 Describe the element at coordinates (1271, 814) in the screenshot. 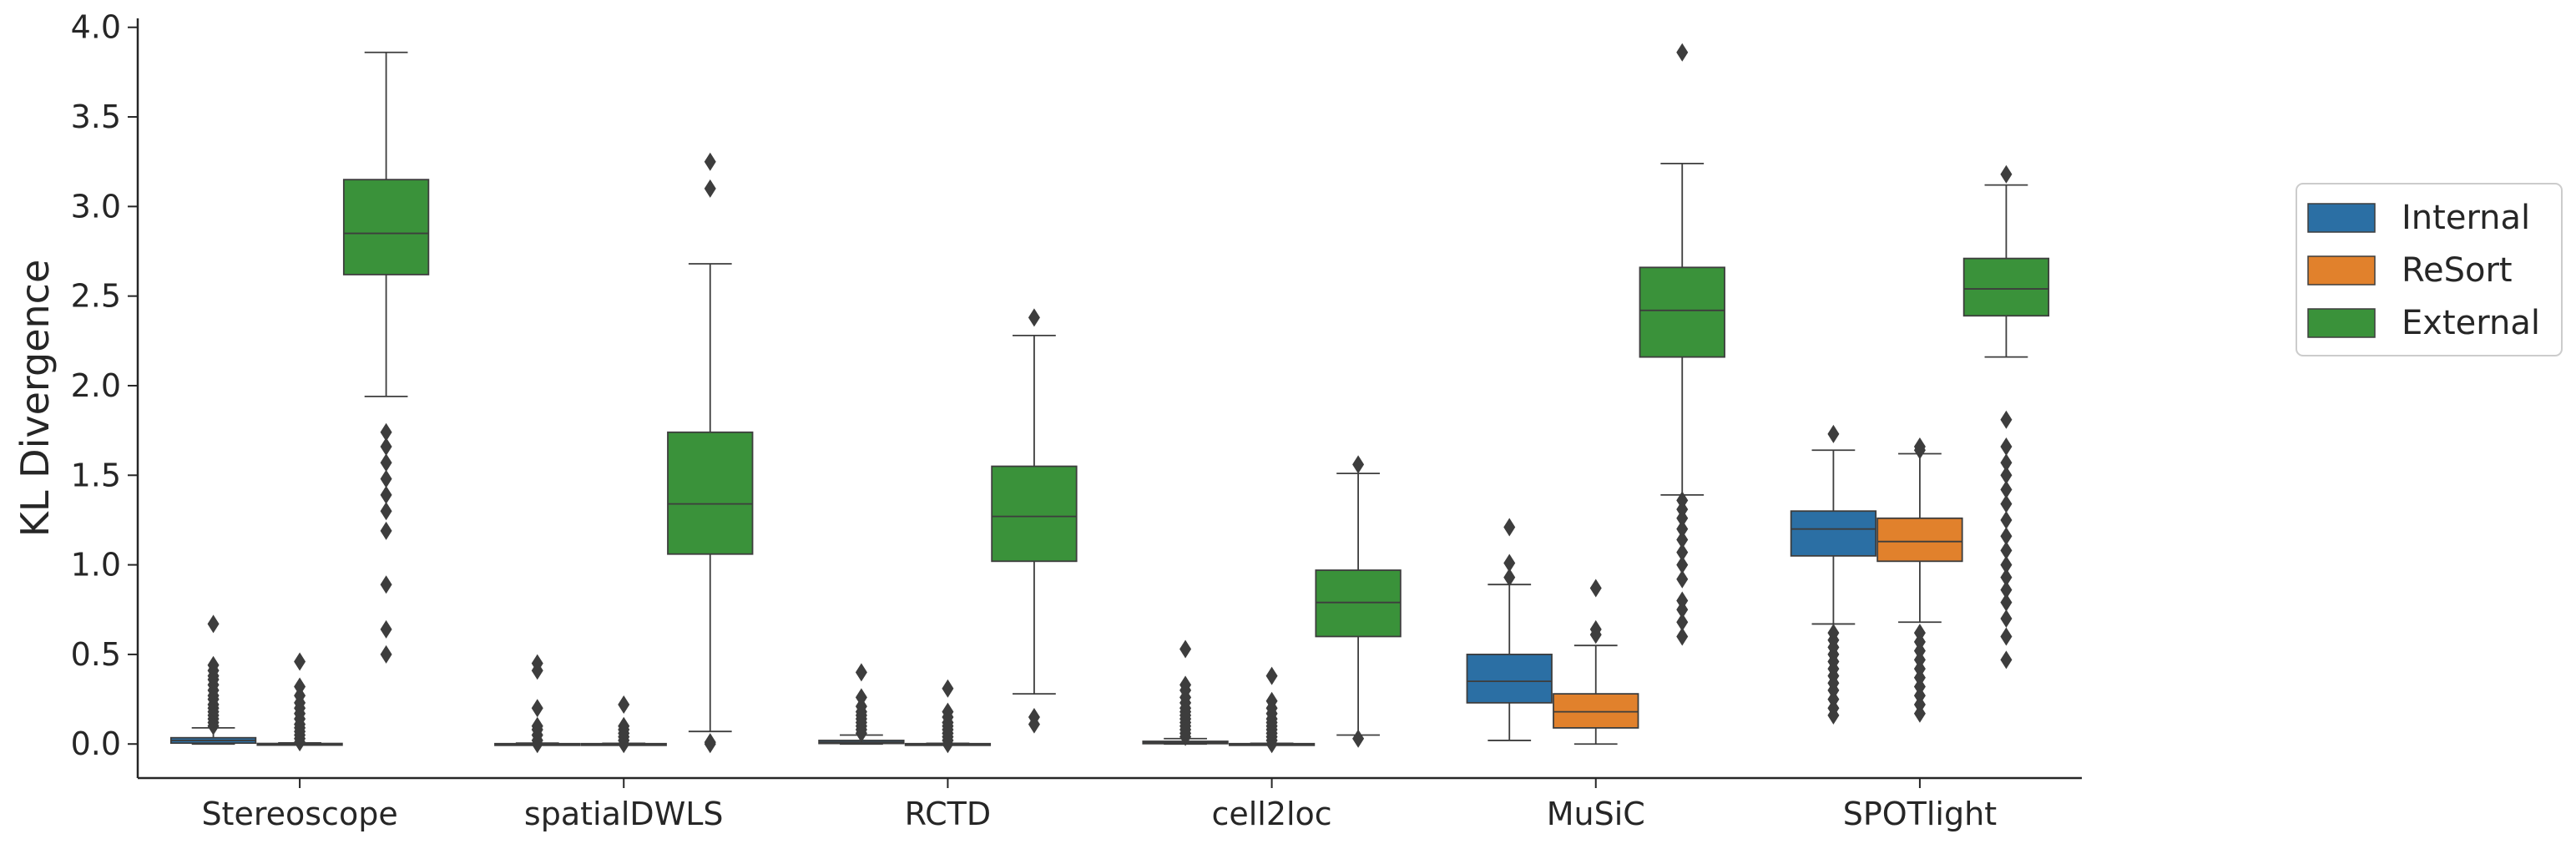

I see `x-tick-label: cell2loc` at that location.